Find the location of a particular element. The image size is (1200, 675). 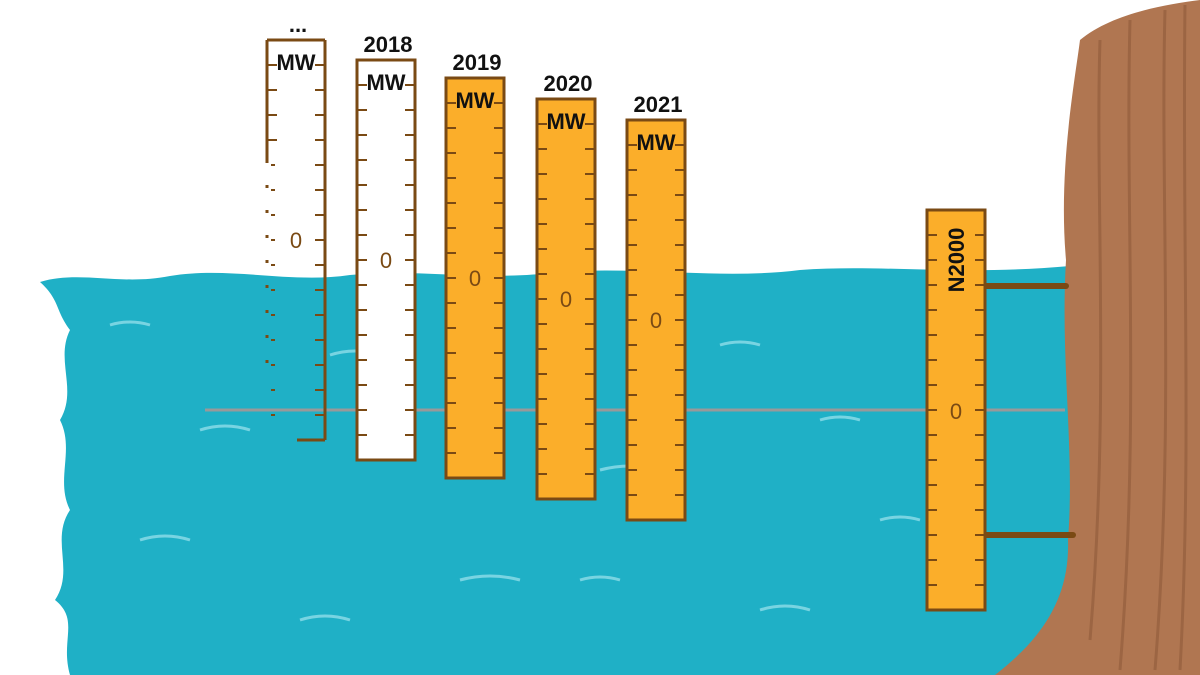

cliff-streaks is located at coordinates (1138, 337).